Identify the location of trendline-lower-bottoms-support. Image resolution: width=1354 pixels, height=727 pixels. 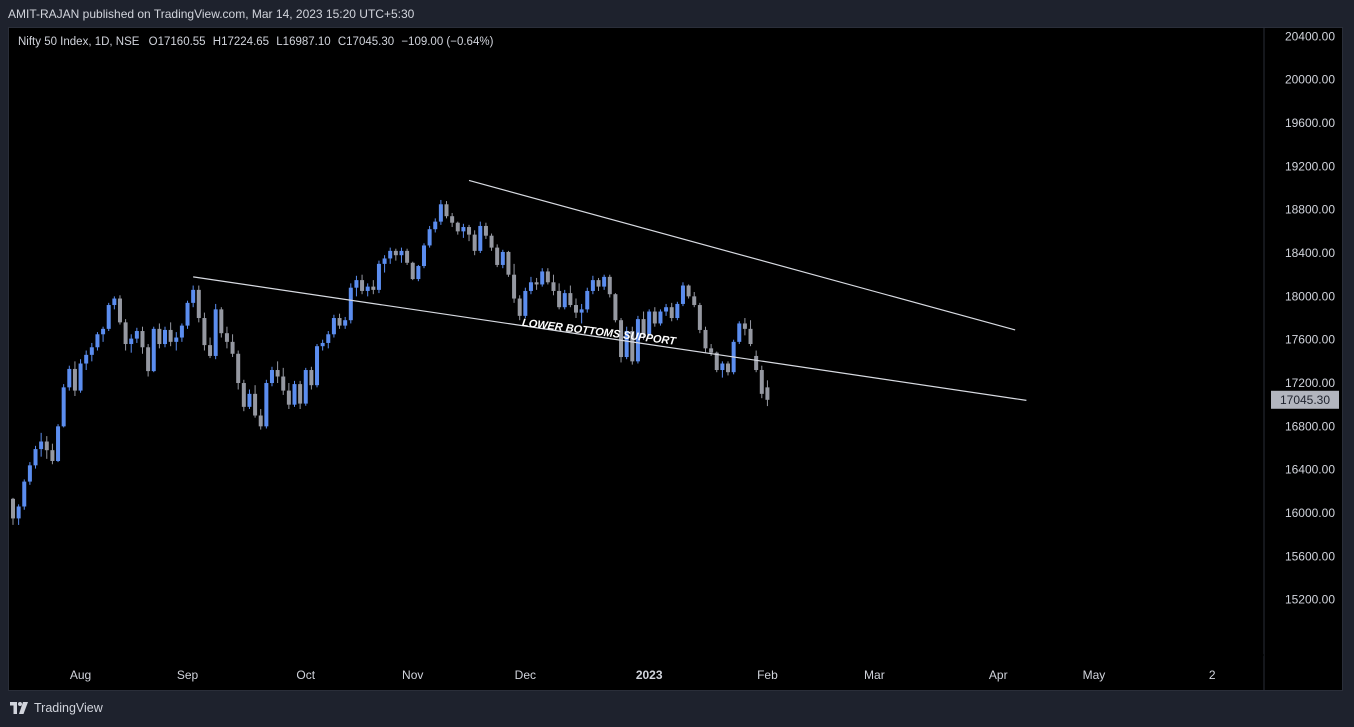
(610, 338).